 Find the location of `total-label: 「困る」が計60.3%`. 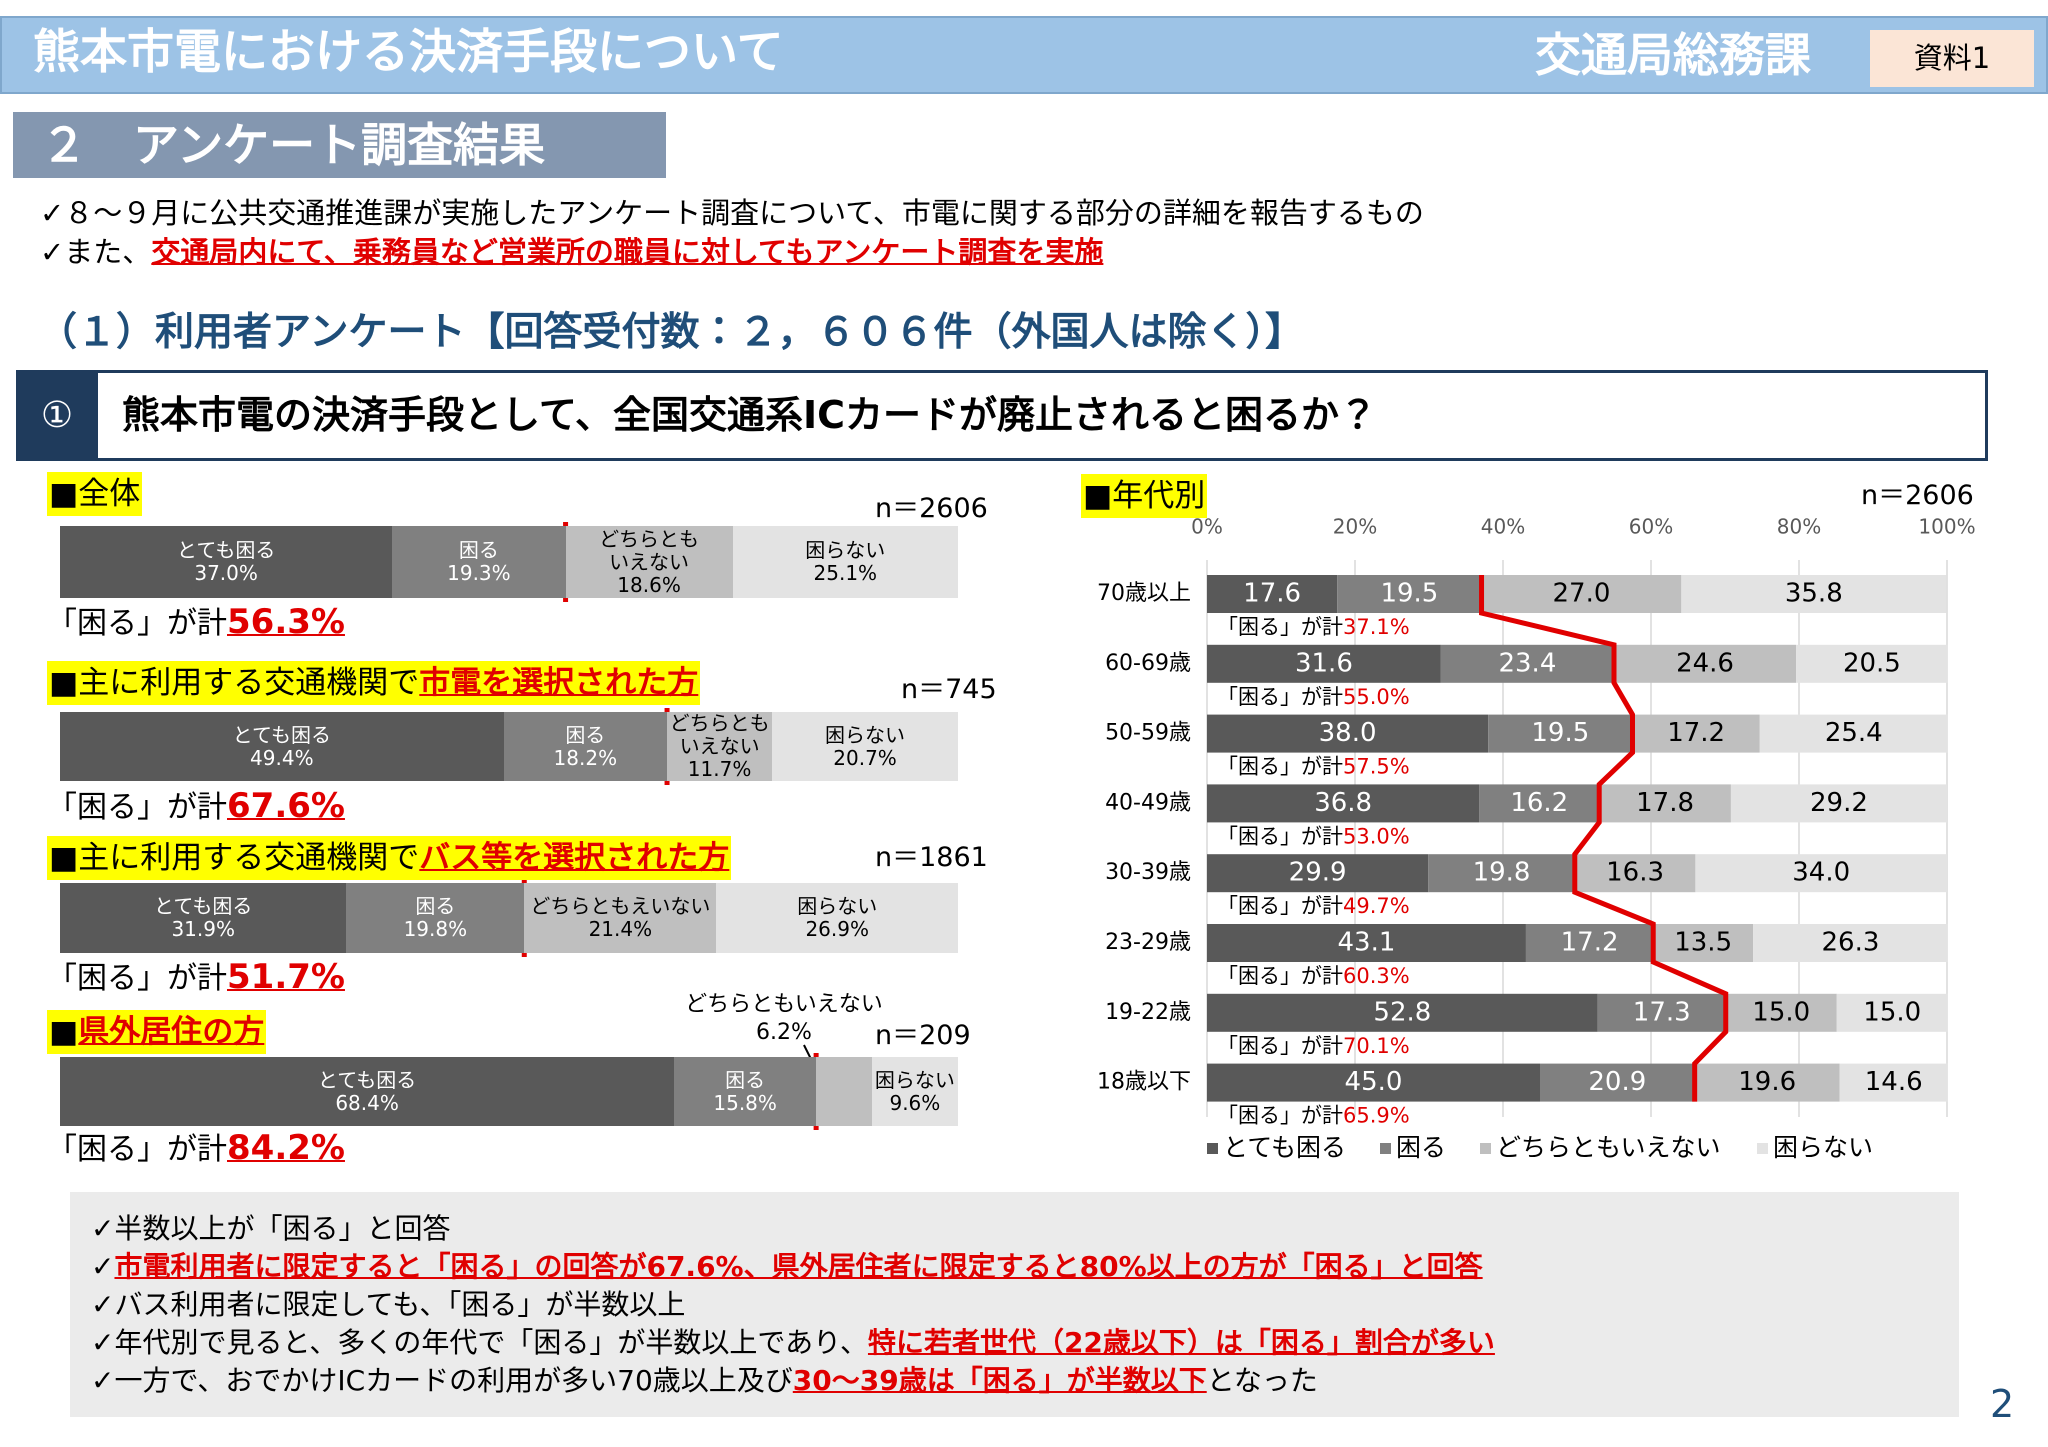

total-label: 「困る」が計60.3% is located at coordinates (1313, 976).